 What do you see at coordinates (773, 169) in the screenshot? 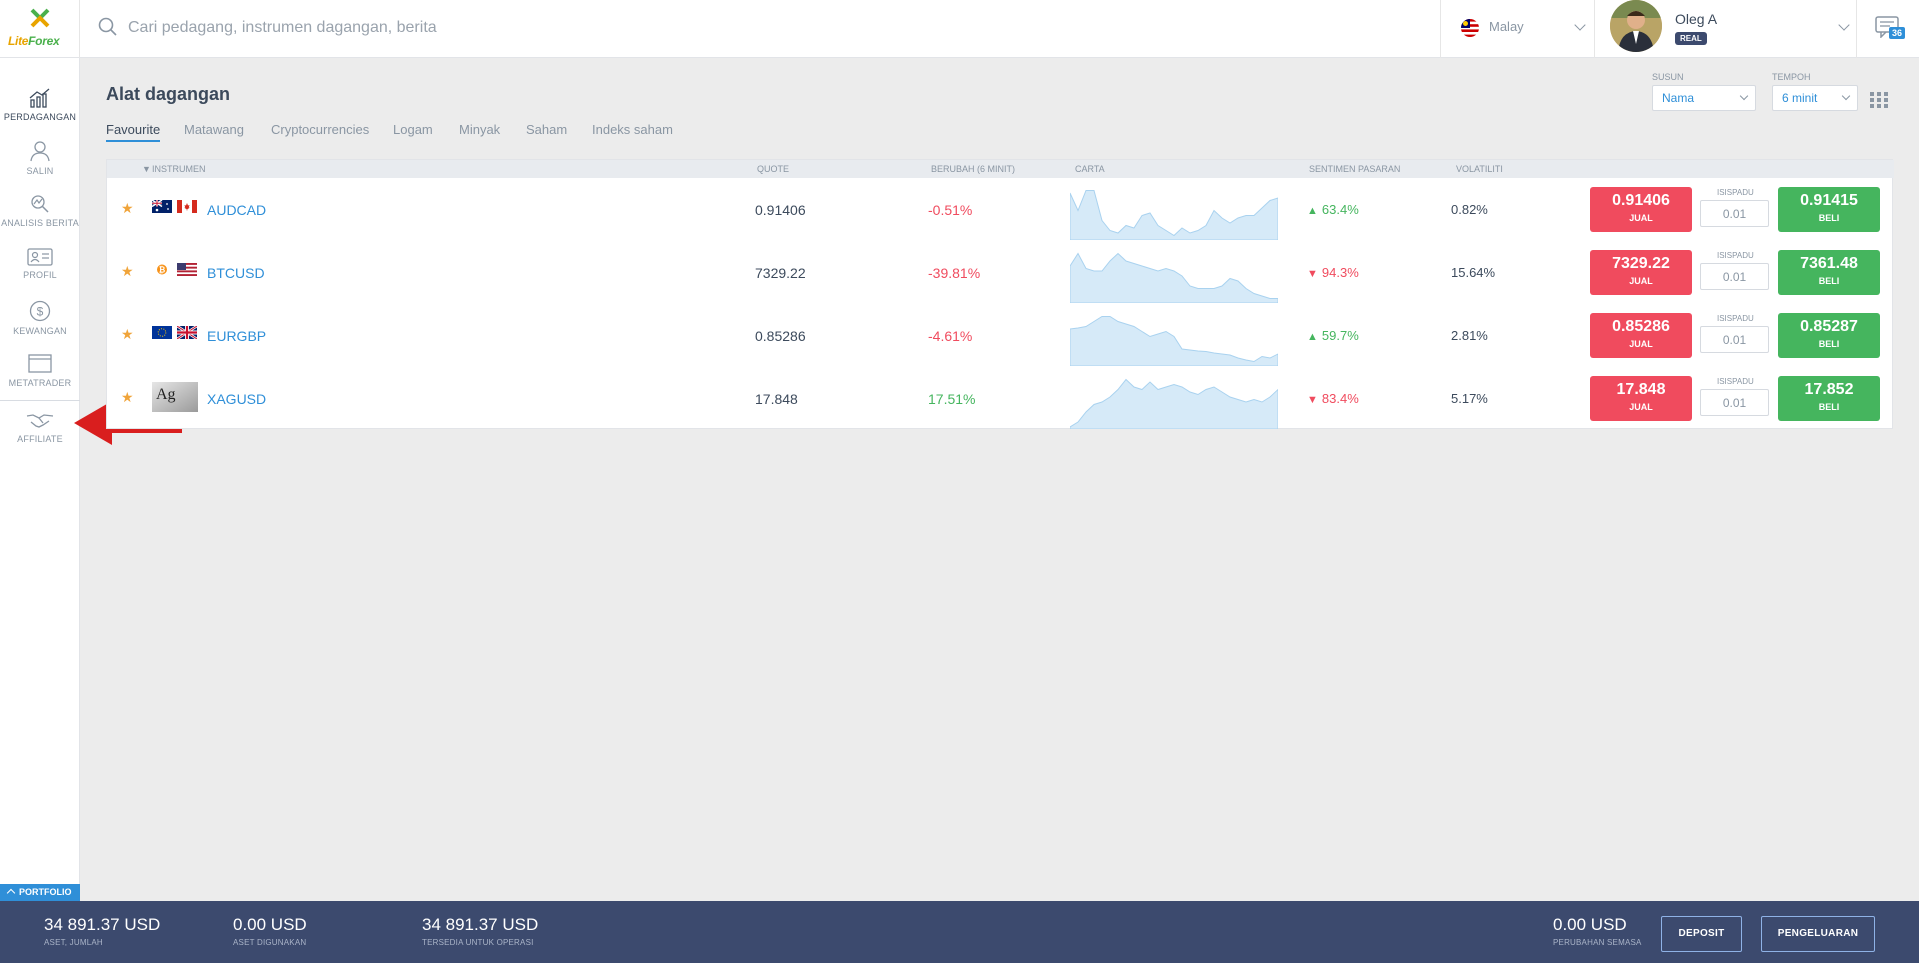
I see `column-header-quote: QUOTE` at bounding box center [773, 169].